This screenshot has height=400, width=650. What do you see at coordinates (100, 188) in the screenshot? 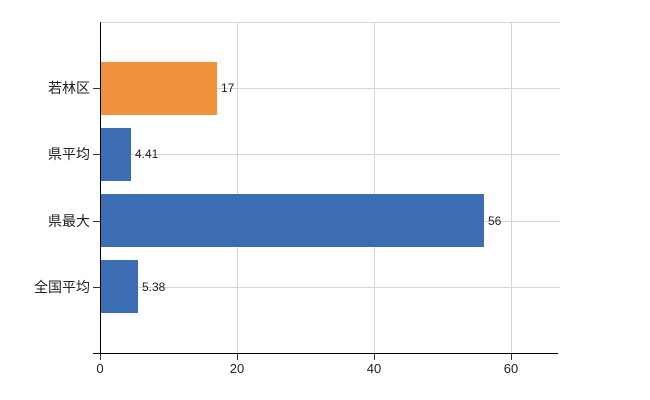
I see `y-axis-line` at bounding box center [100, 188].